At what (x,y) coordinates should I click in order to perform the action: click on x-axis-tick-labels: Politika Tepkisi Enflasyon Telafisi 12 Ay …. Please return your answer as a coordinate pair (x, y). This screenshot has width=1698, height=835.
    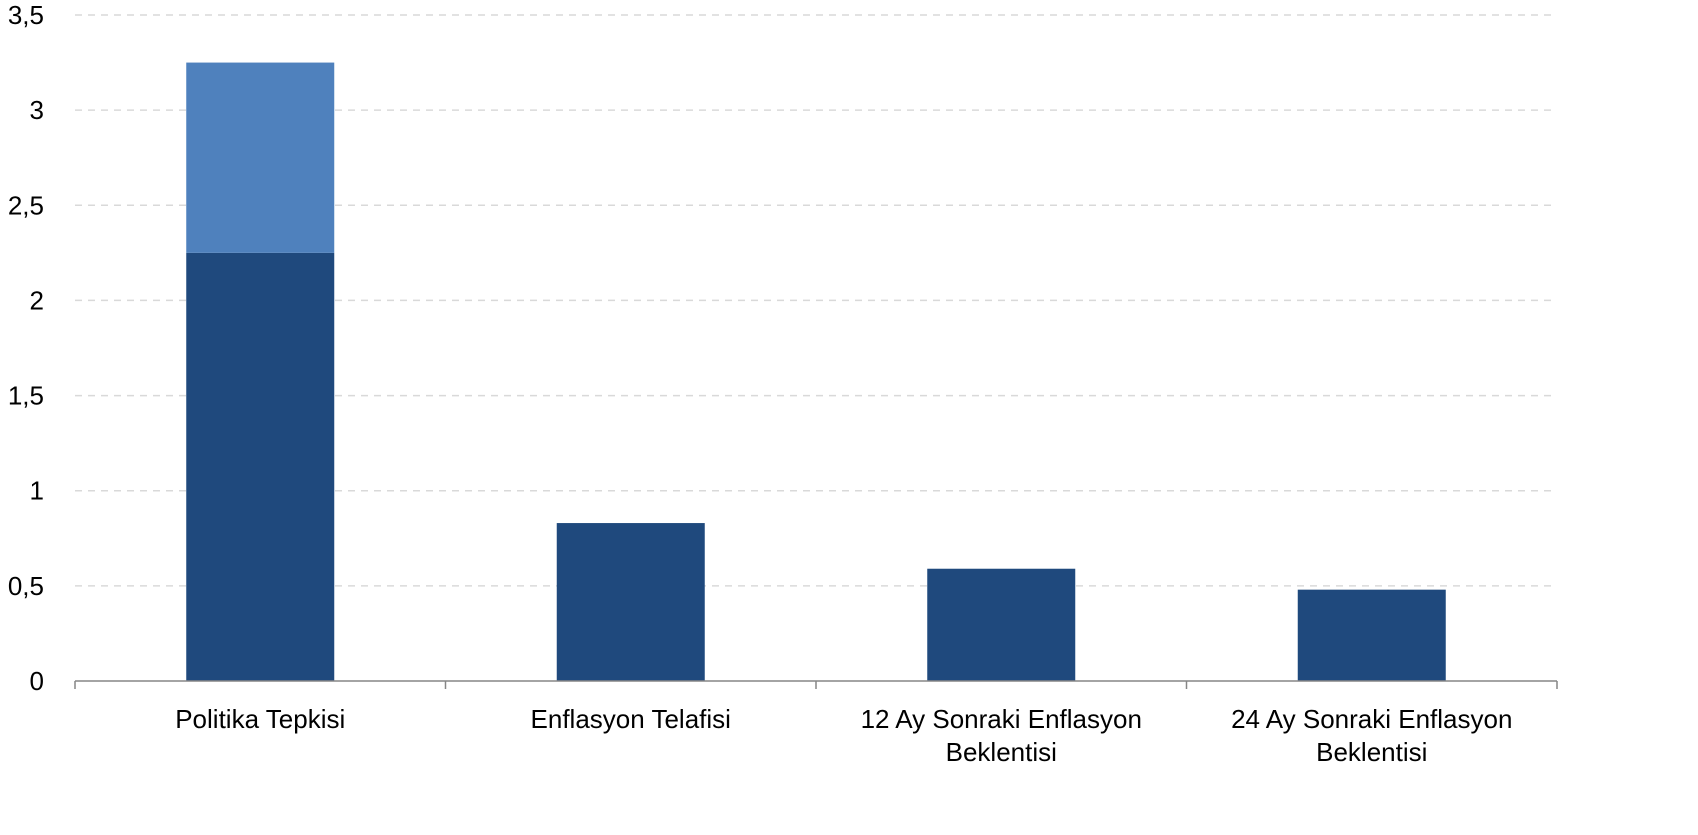
    Looking at the image, I should click on (843, 735).